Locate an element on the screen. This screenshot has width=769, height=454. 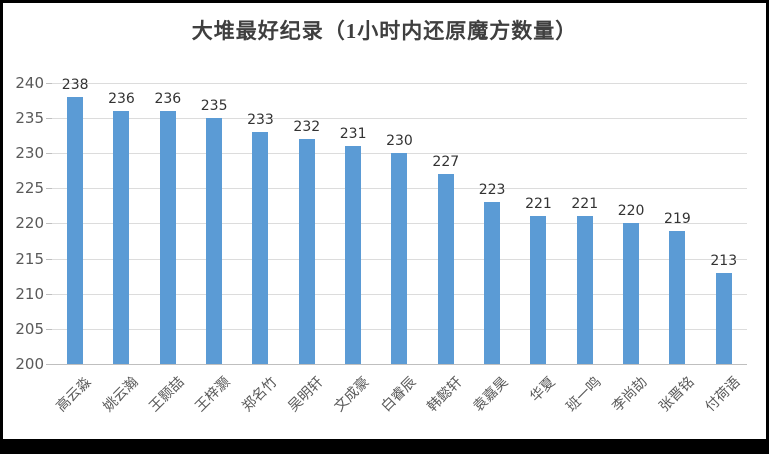
bar-slot: 235 is located at coordinates (214, 223).